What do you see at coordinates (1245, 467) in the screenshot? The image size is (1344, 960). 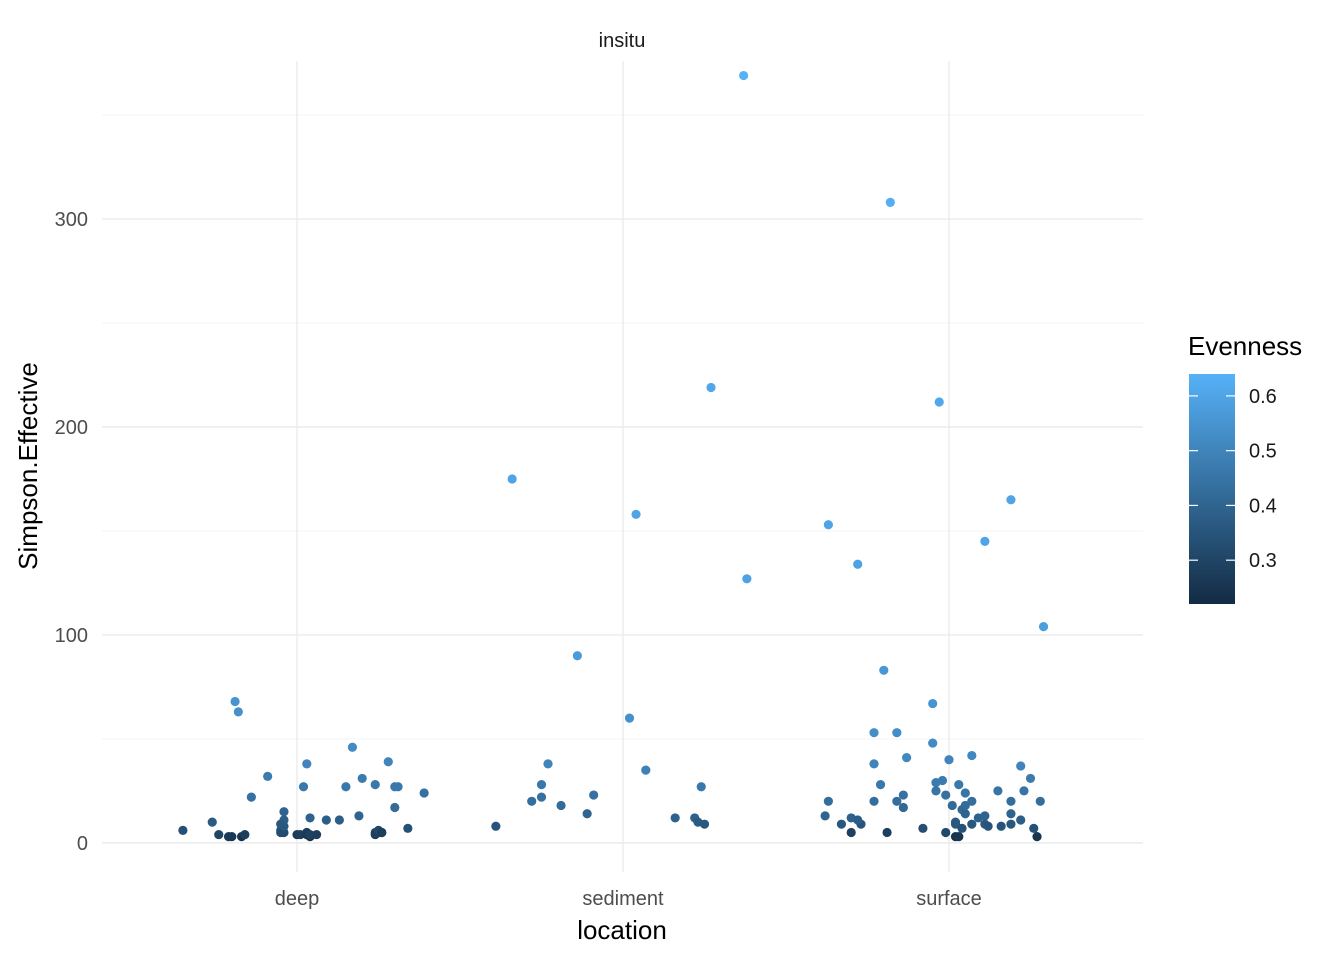 I see `color-legend: Evenness 0.3 0.4 0.5 0.6` at bounding box center [1245, 467].